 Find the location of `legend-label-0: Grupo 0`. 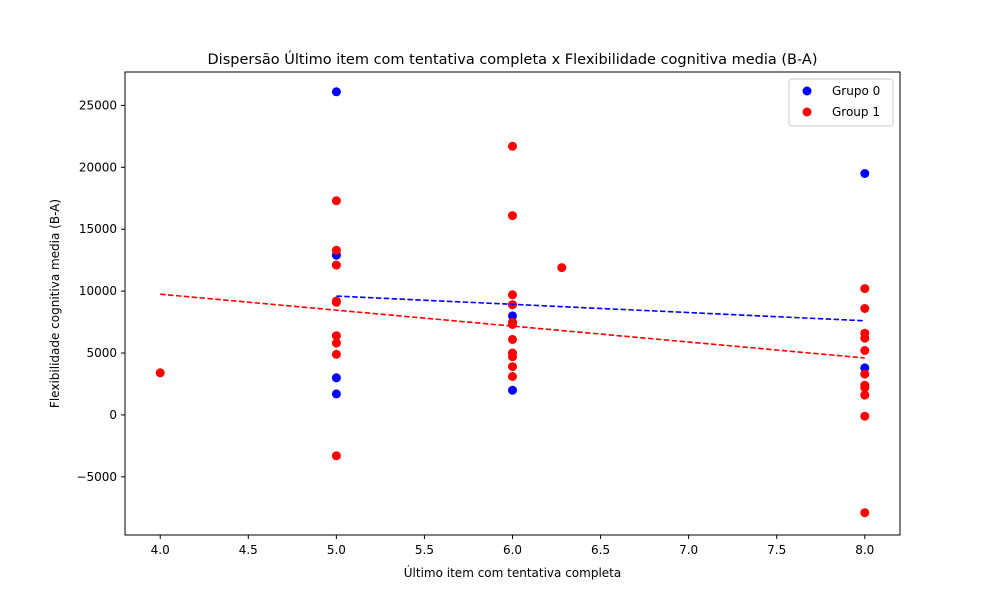

legend-label-0: Grupo 0 is located at coordinates (856, 91).